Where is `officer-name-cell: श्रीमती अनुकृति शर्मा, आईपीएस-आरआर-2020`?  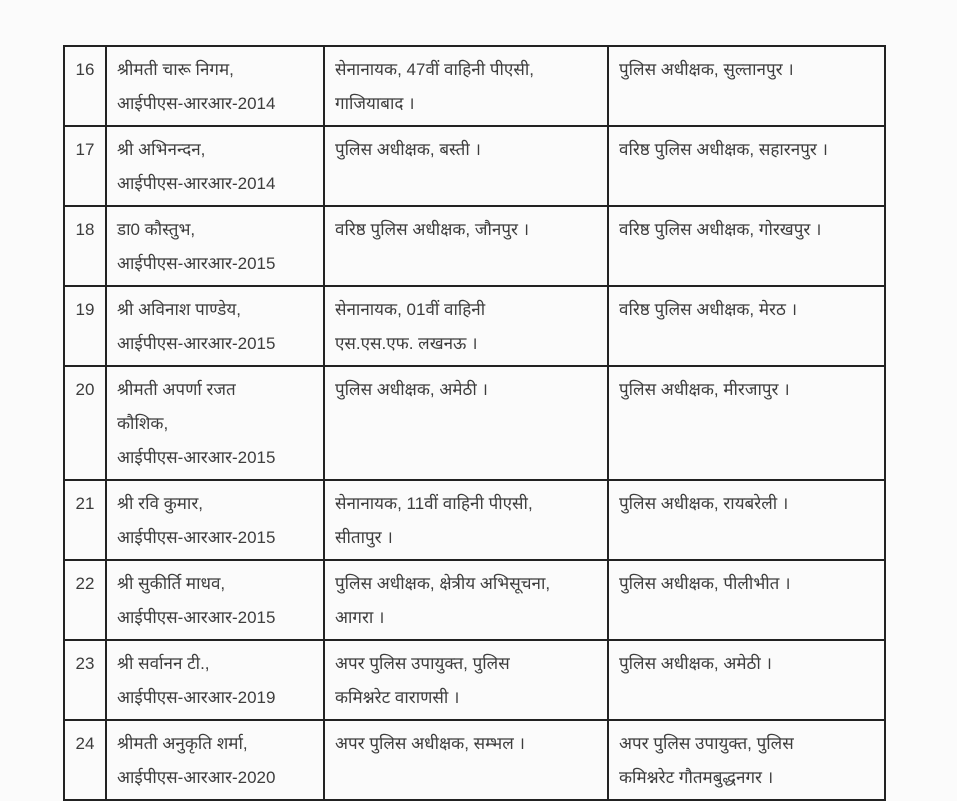 officer-name-cell: श्रीमती अनुकृति शर्मा, आईपीएस-आरआर-2020 is located at coordinates (215, 760).